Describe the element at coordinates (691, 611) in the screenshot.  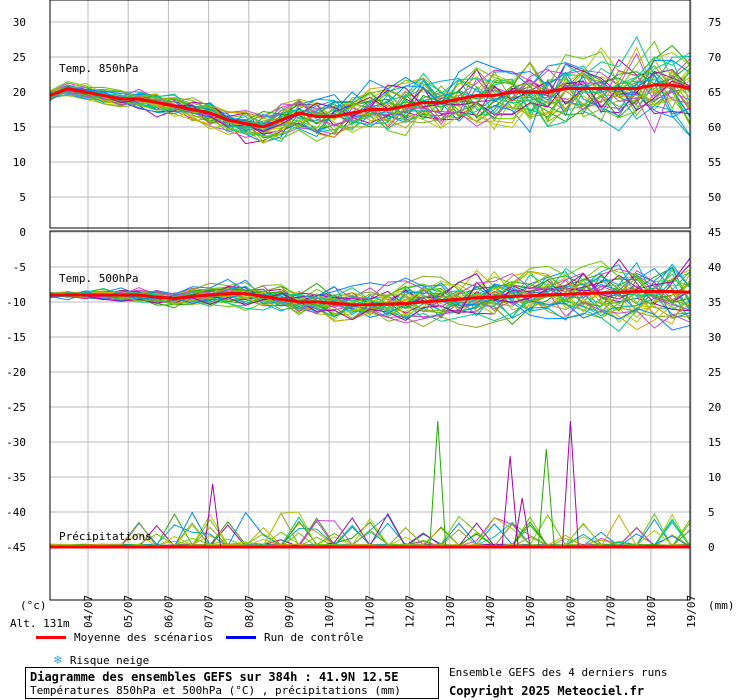
I see `date-tick-label: 19/07` at that location.